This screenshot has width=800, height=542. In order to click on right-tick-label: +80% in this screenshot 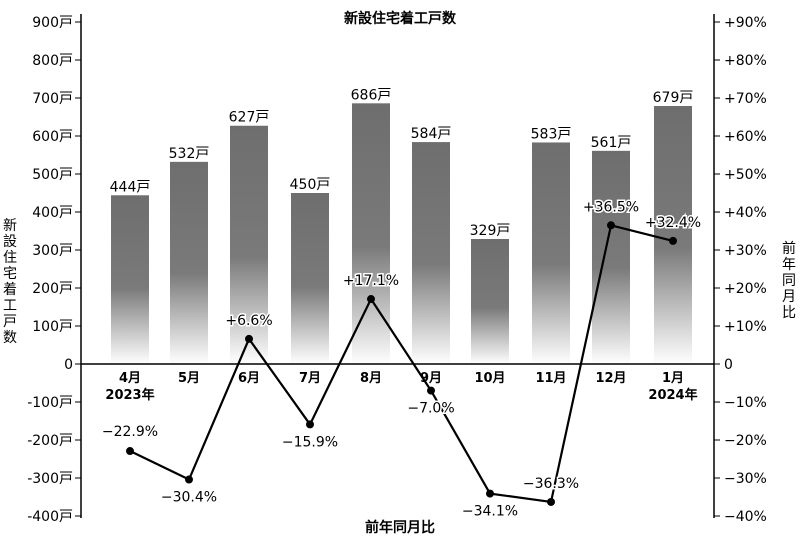, I will do `click(745, 61)`.